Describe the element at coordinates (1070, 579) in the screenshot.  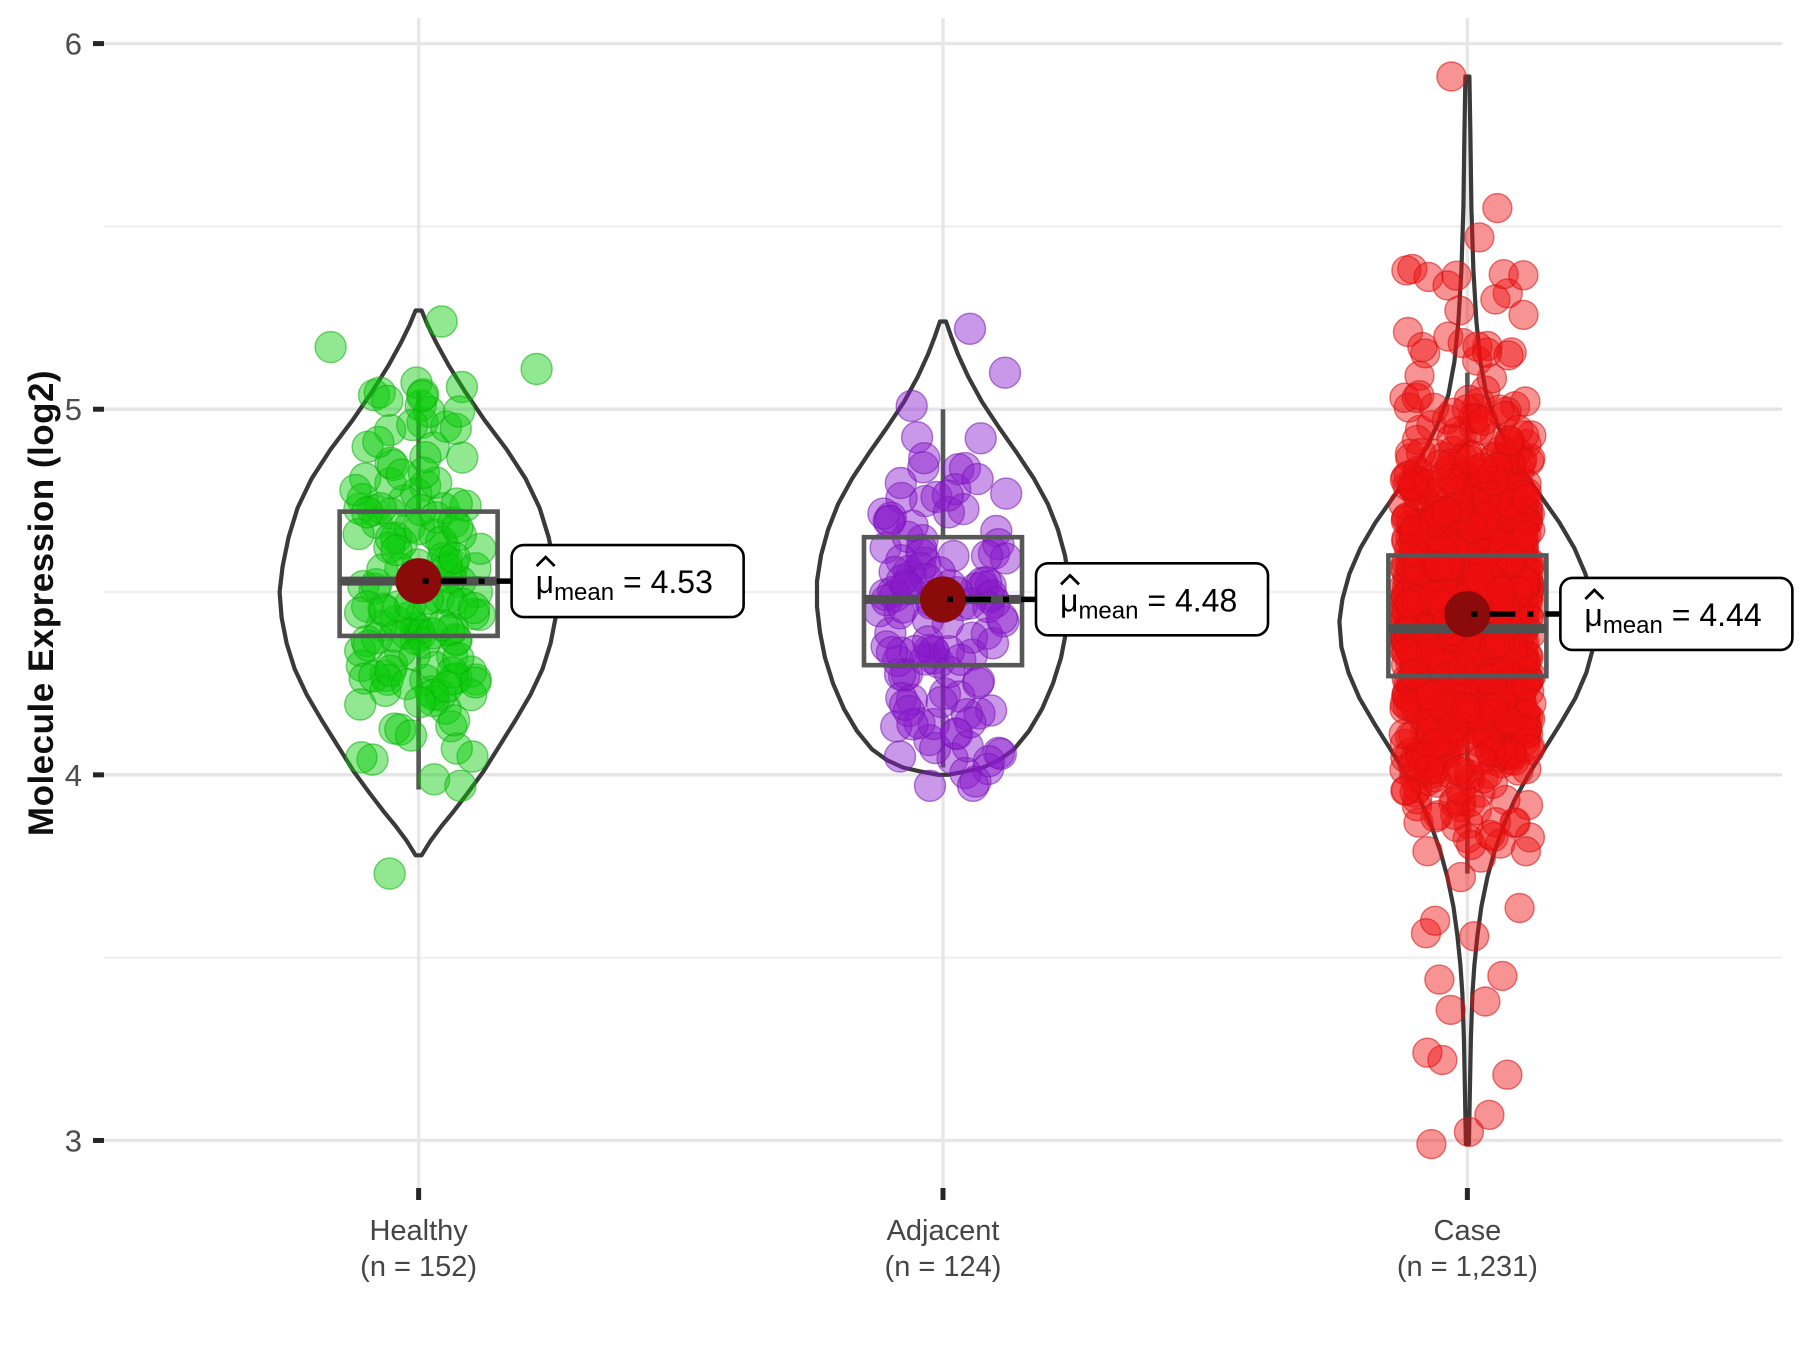
I see `mu-hat-adjacent` at that location.